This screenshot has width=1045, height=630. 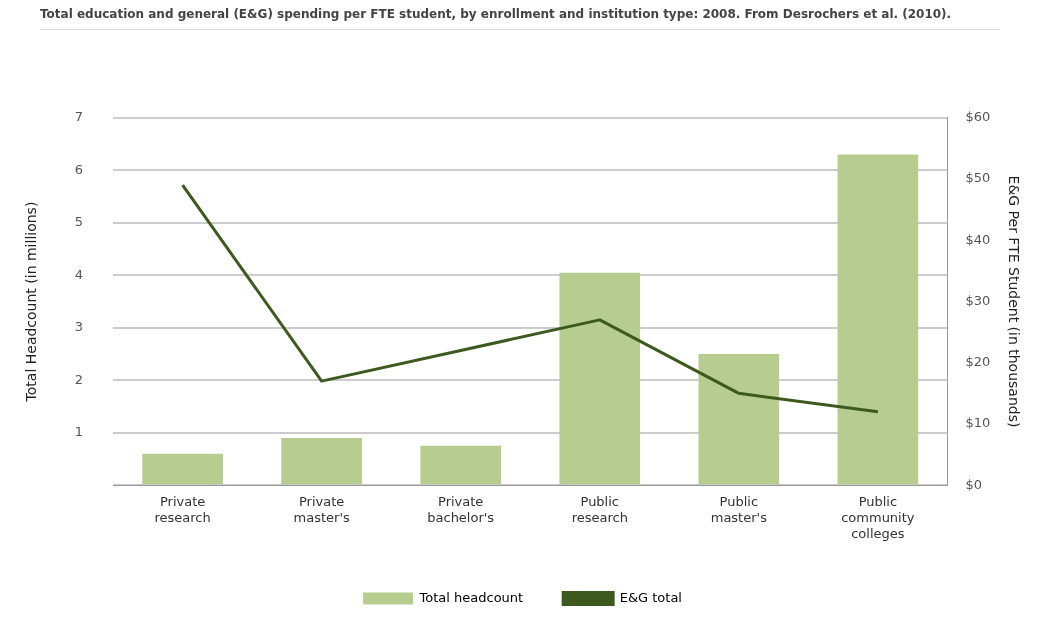 I want to click on y2-axis-title: E&G Per FTE Student (in thousands), so click(x=1013, y=301).